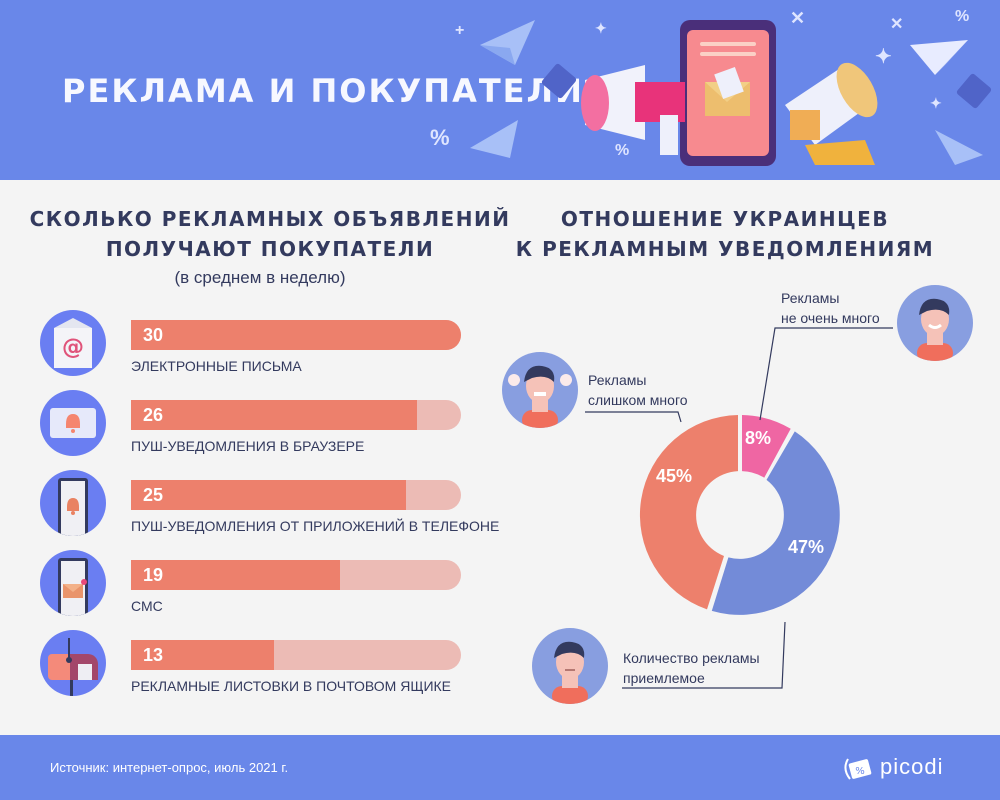 The image size is (1000, 800). I want to click on callout-text: не очень много, so click(830, 318).